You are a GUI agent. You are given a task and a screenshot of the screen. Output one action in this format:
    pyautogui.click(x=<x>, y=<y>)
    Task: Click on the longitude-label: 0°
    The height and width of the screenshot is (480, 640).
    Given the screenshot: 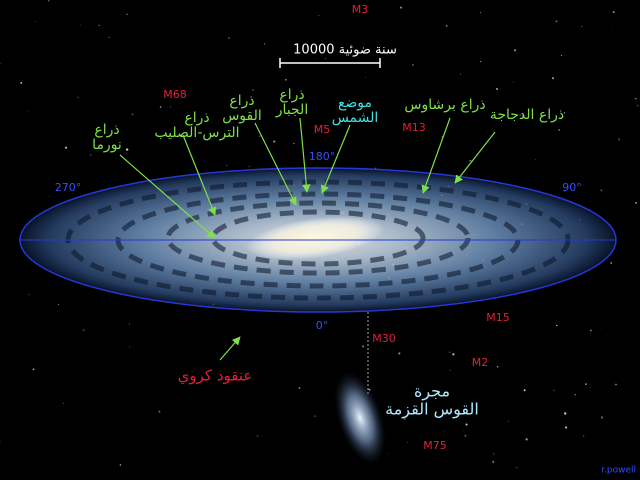 What is the action you would take?
    pyautogui.click(x=322, y=325)
    